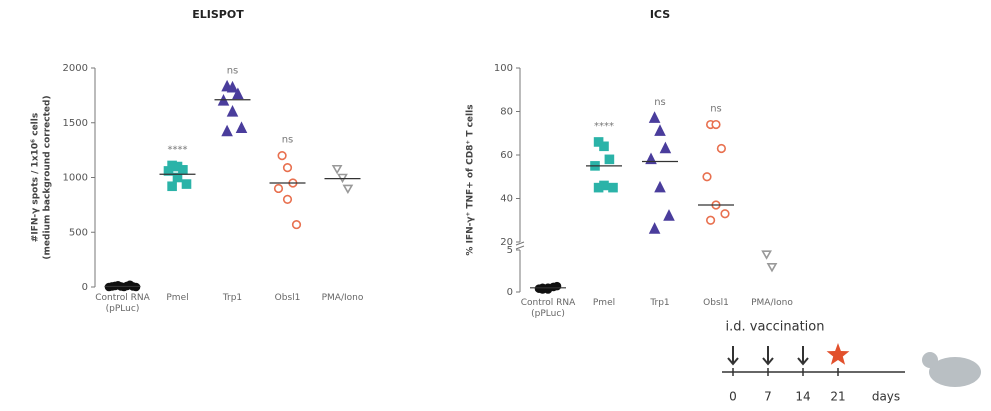  Describe the element at coordinates (75, 68) in the screenshot. I see `y-tick-label: 2000` at that location.